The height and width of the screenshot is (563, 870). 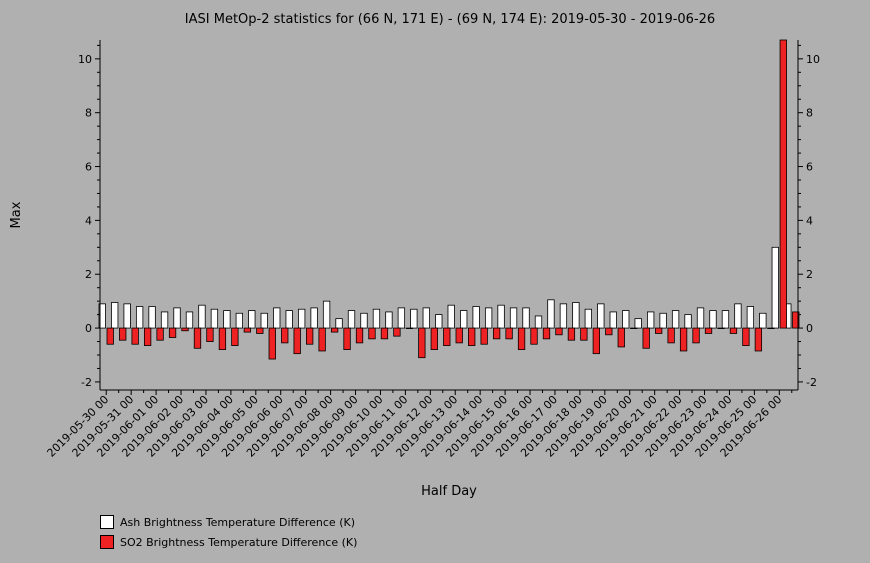 What do you see at coordinates (86, 382) in the screenshot?
I see `y-tick-label-left: -2` at bounding box center [86, 382].